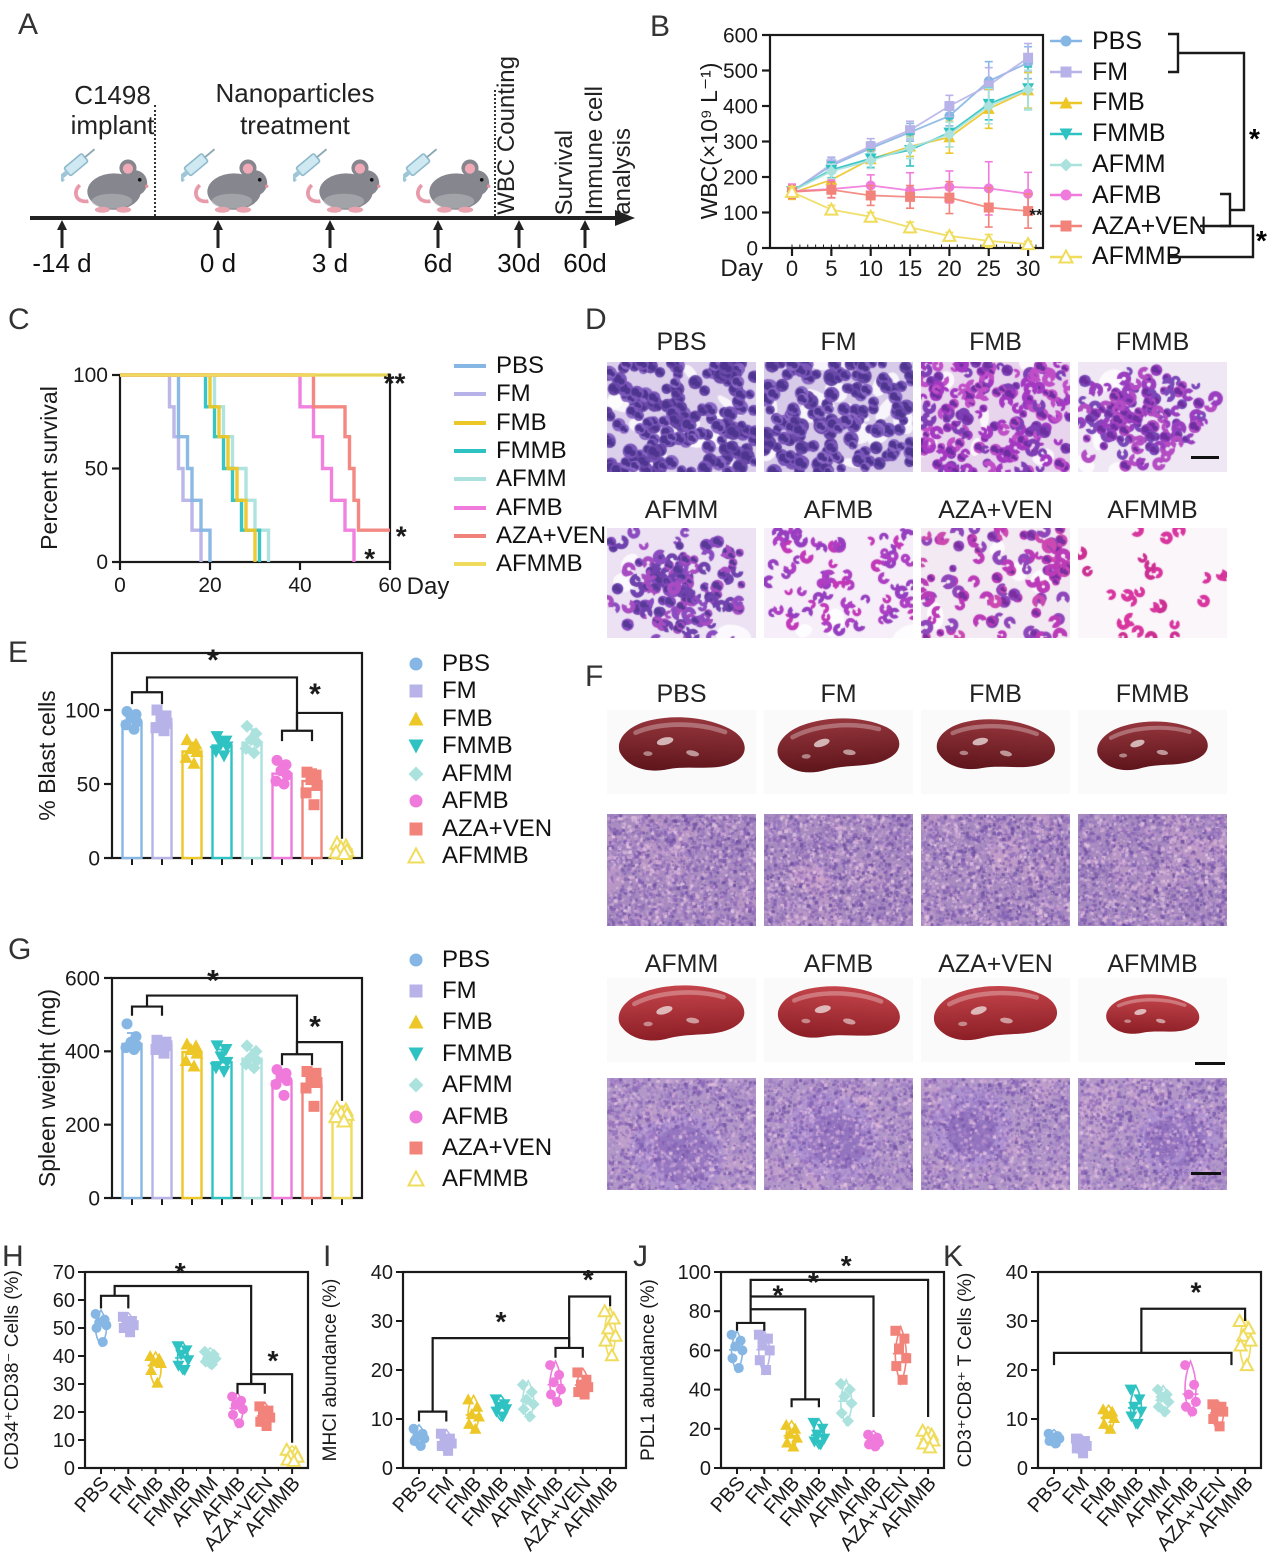 The height and width of the screenshot is (1563, 1271). I want to click on panel-letter-j: J, so click(640, 1256).